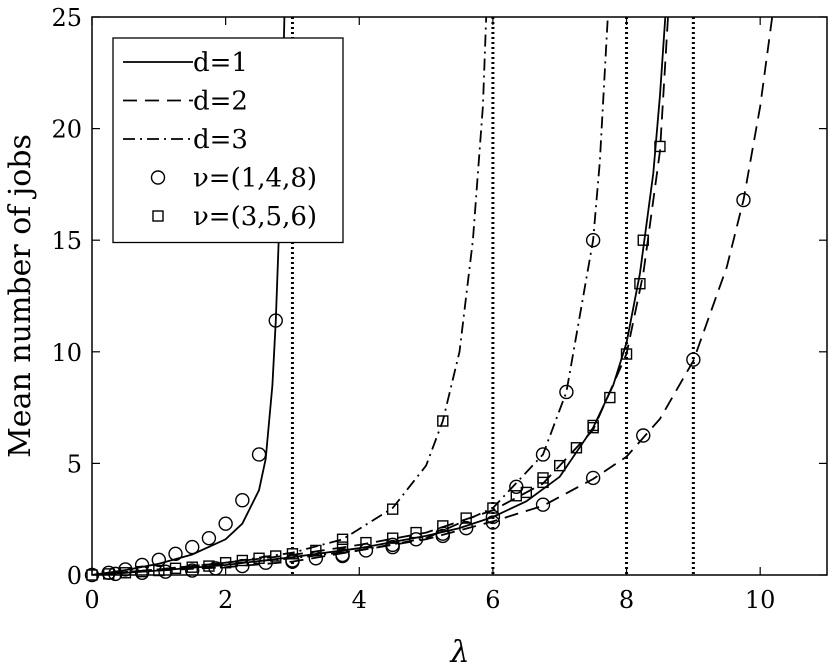 The height and width of the screenshot is (665, 830). What do you see at coordinates (626, 600) in the screenshot?
I see `x-tick-label: 8` at bounding box center [626, 600].